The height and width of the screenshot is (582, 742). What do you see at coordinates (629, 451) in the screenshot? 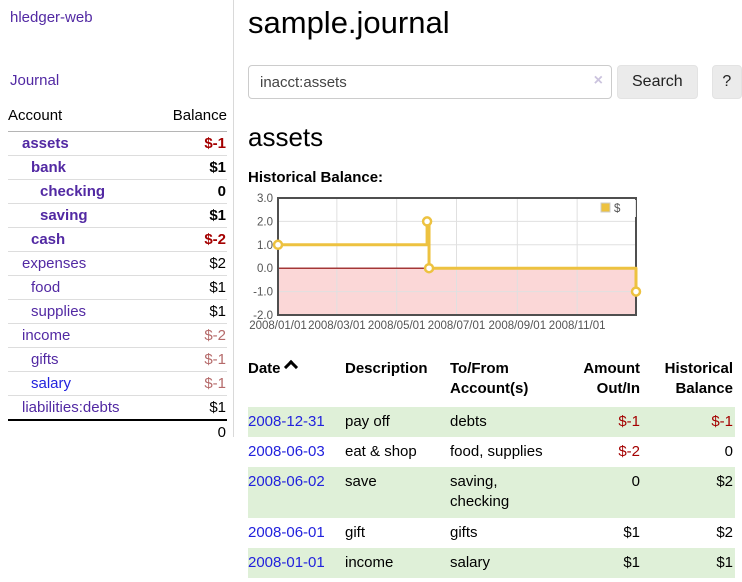
I see `transaction-amount: $-2` at bounding box center [629, 451].